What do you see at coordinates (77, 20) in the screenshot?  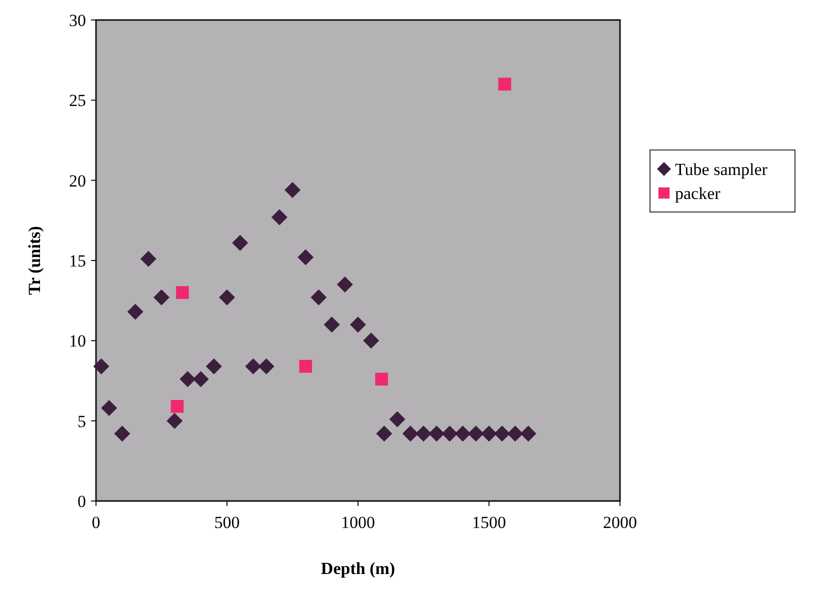 I see `y-tick-label: 30` at bounding box center [77, 20].